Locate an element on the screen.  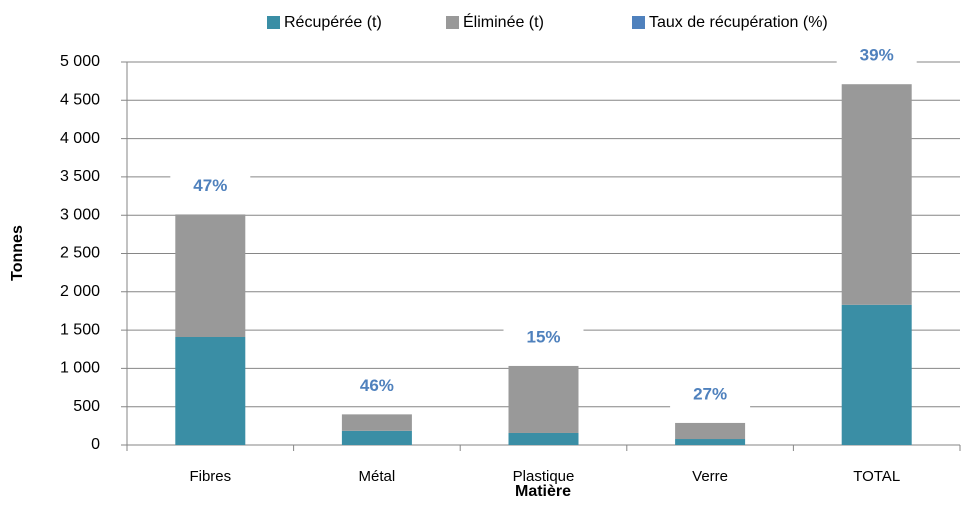
data-label: 27% is located at coordinates (710, 393).